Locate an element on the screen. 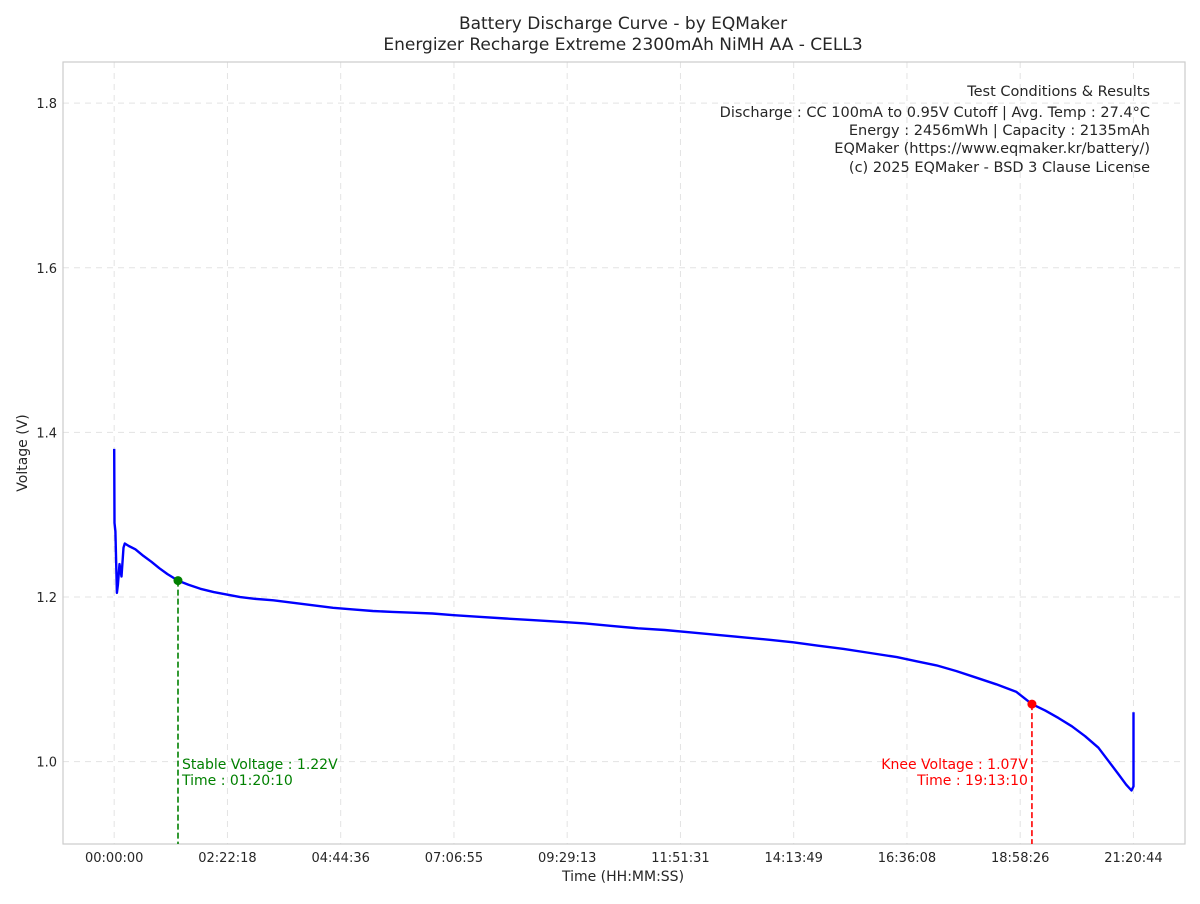 Image resolution: width=1200 pixels, height=904 pixels. annotation-label: Knee Voltage : 1.07V is located at coordinates (954, 765).